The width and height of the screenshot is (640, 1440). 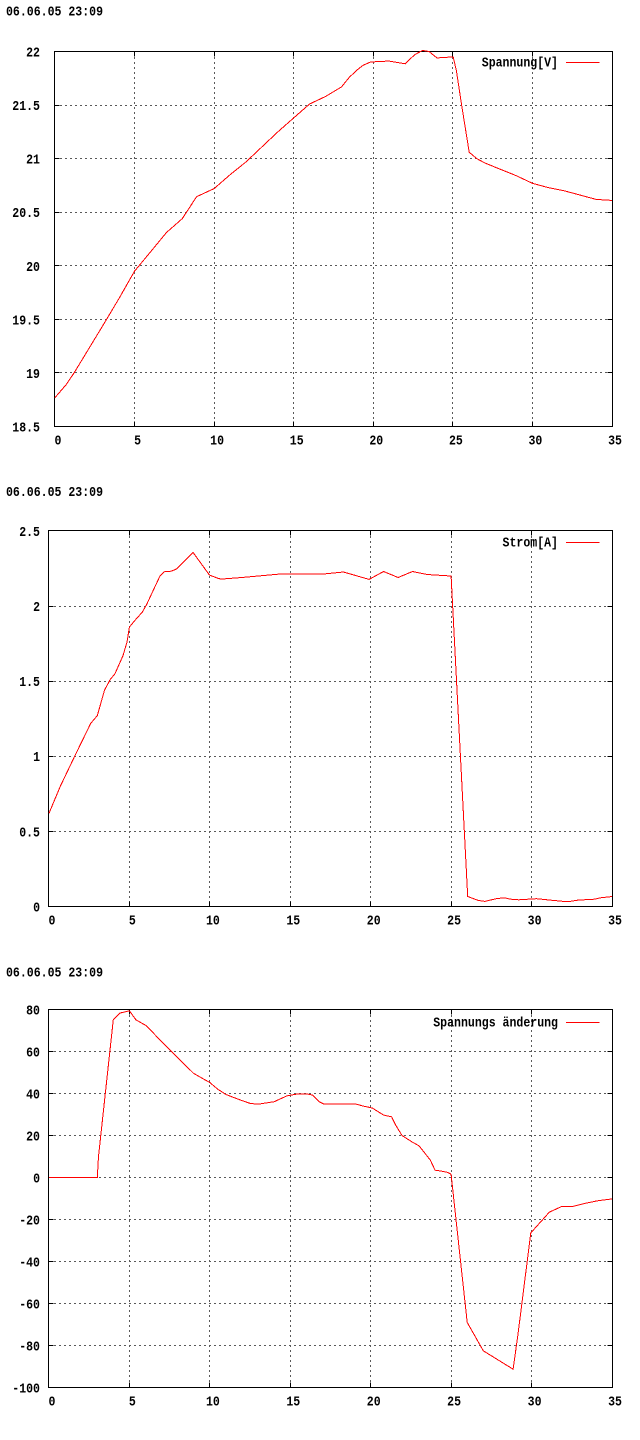 What do you see at coordinates (26, 214) in the screenshot?
I see `svg-text: 20.5` at bounding box center [26, 214].